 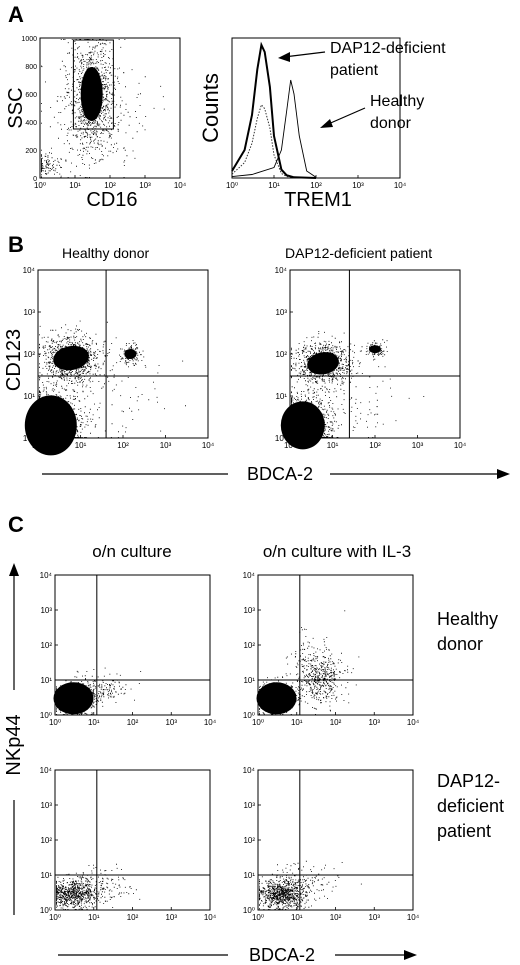 I want to click on isotype-control-curve, so click(x=274, y=141).